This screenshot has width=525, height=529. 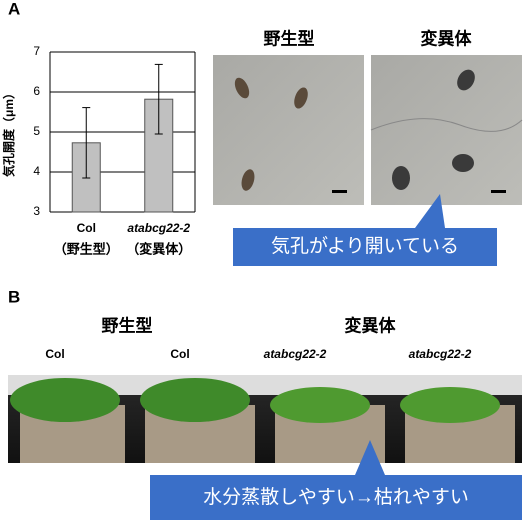 What do you see at coordinates (158, 228) in the screenshot?
I see `x-tick-label: atabcg22-2` at bounding box center [158, 228].